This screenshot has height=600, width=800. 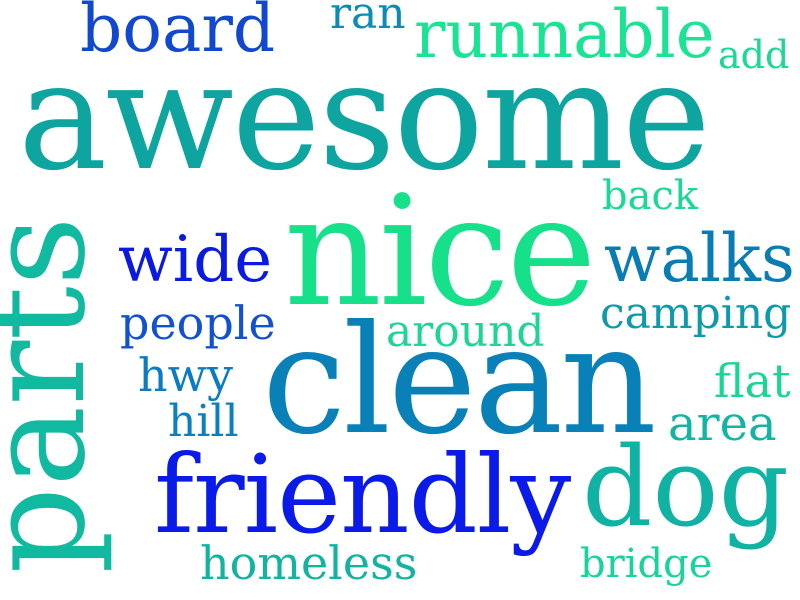 What do you see at coordinates (58, 395) in the screenshot?
I see `word-parts: parts` at bounding box center [58, 395].